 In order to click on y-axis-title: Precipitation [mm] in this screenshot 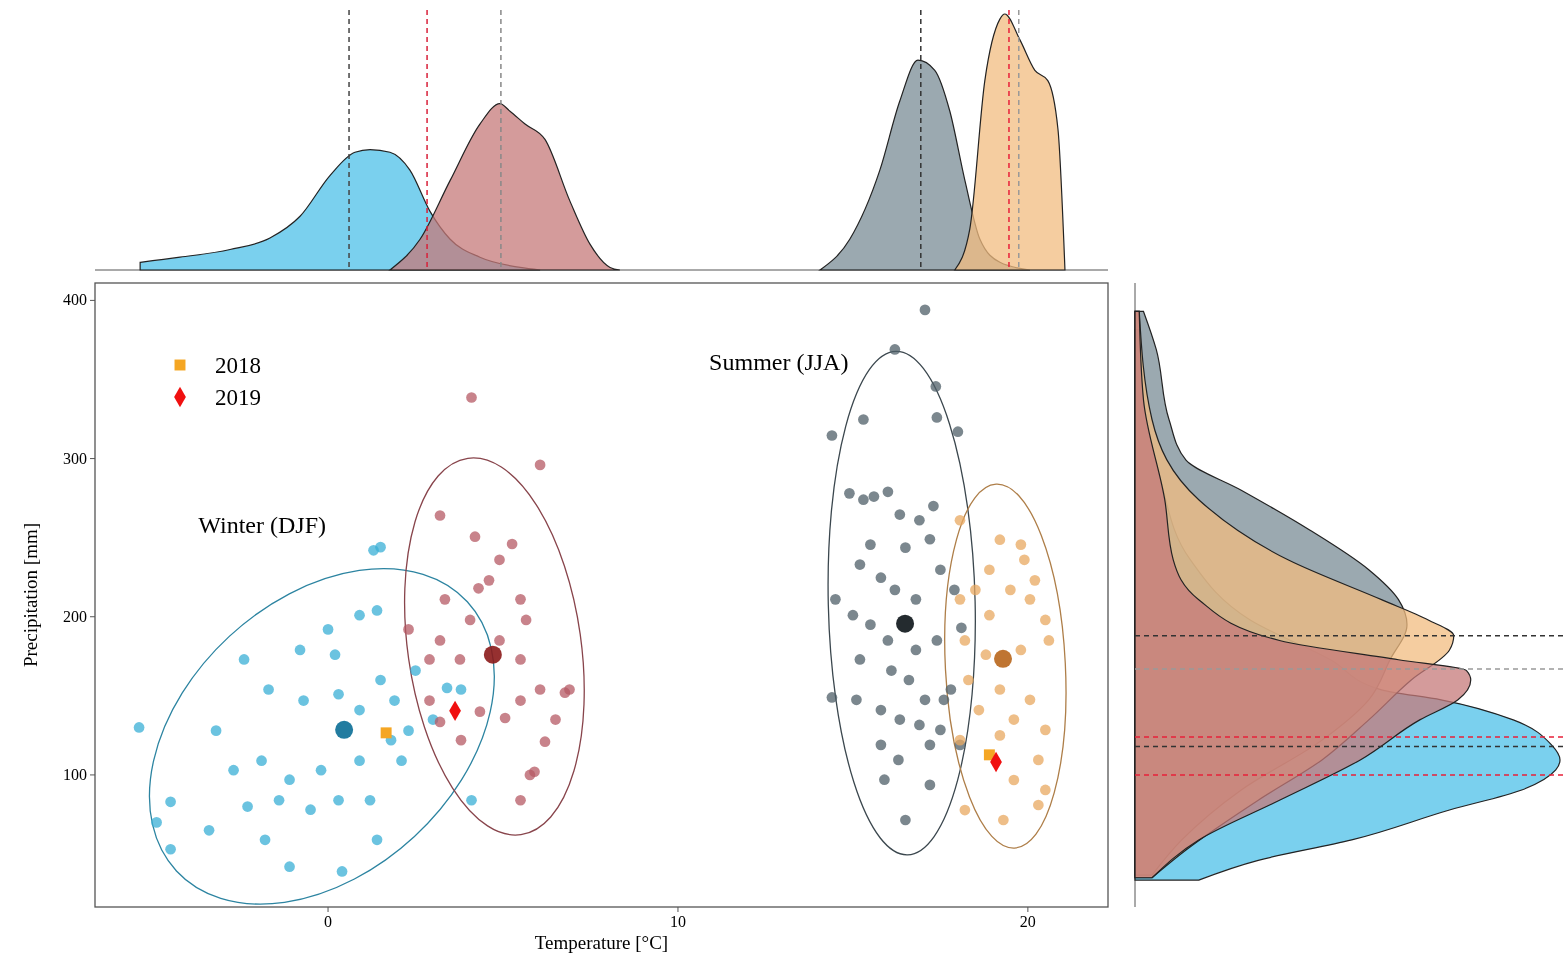, I will do `click(30, 595)`.